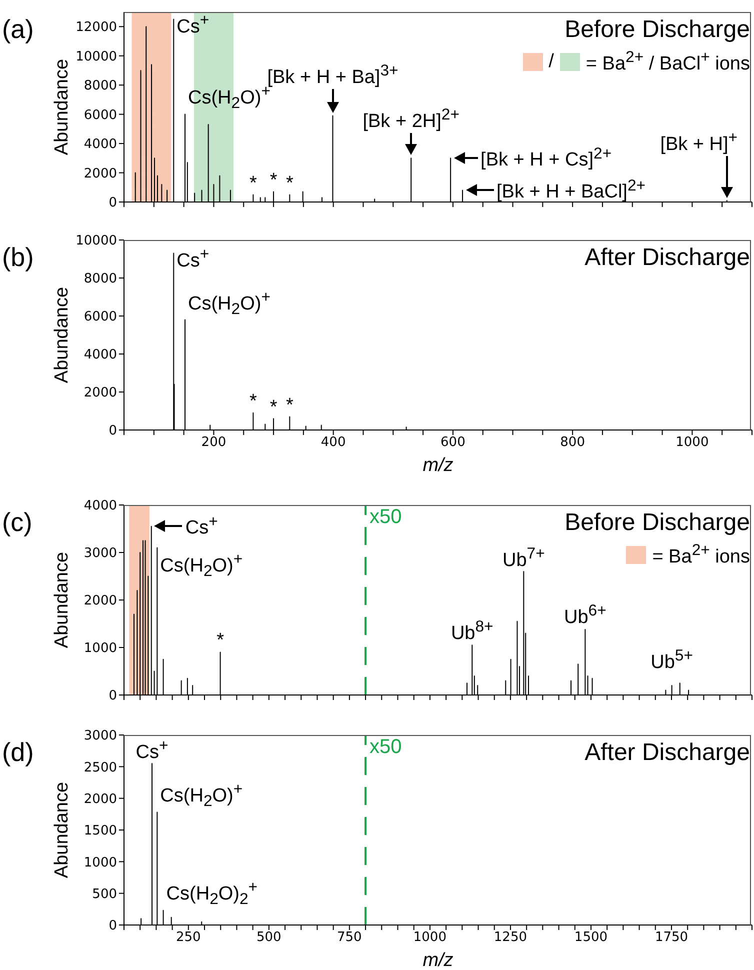  What do you see at coordinates (333, 442) in the screenshot?
I see `x-tick-label: 400` at bounding box center [333, 442].